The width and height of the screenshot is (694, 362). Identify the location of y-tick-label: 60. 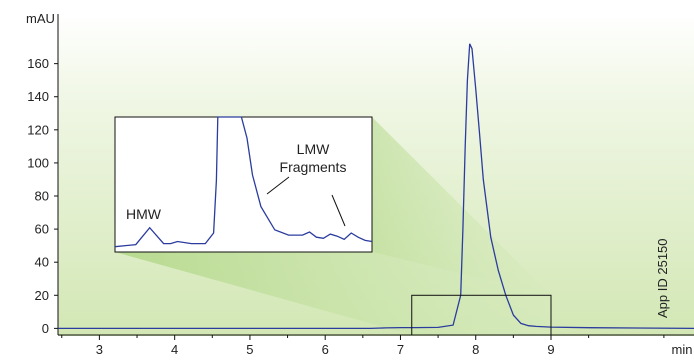
(42, 229).